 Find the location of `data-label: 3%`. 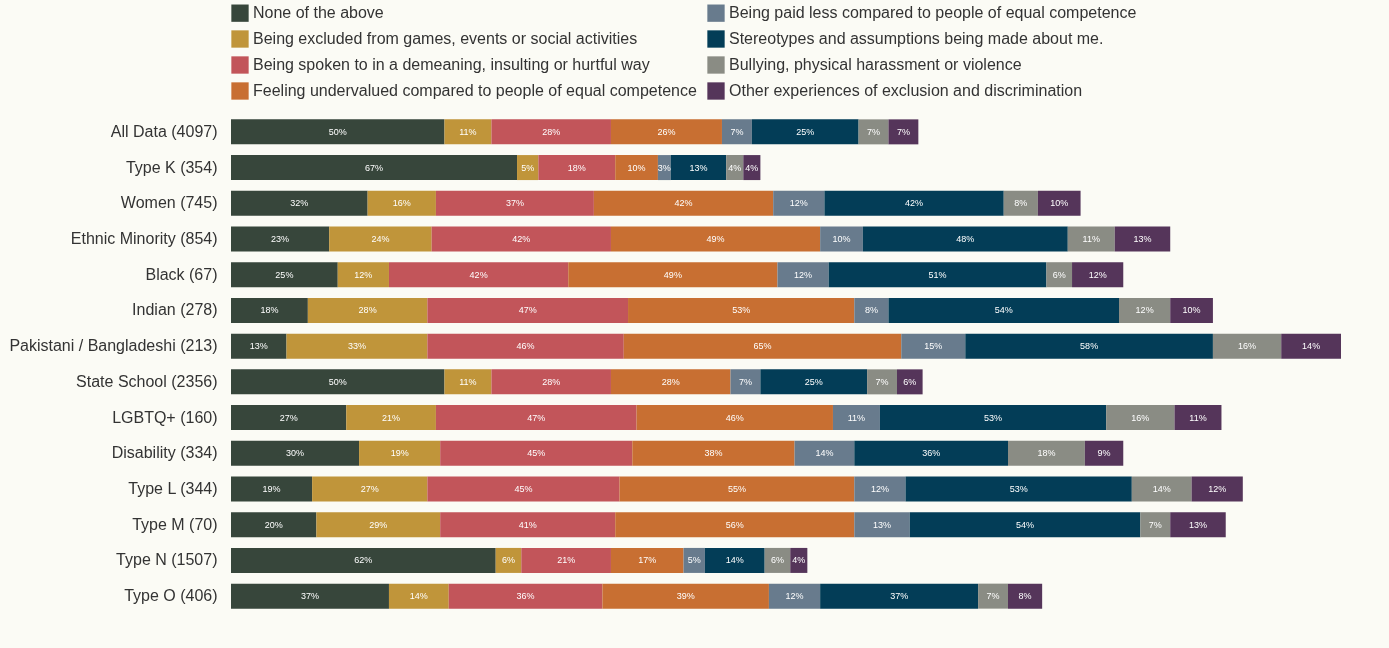

data-label: 3% is located at coordinates (664, 167).